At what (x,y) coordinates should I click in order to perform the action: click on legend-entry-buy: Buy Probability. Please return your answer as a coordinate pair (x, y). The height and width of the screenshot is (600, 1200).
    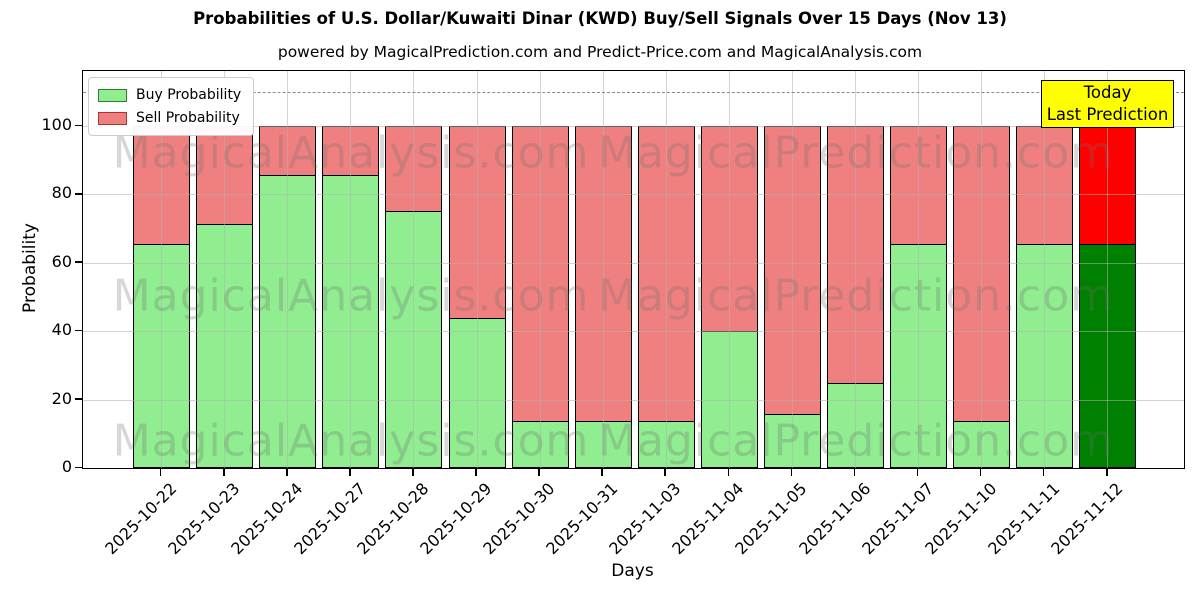
    Looking at the image, I should click on (169, 95).